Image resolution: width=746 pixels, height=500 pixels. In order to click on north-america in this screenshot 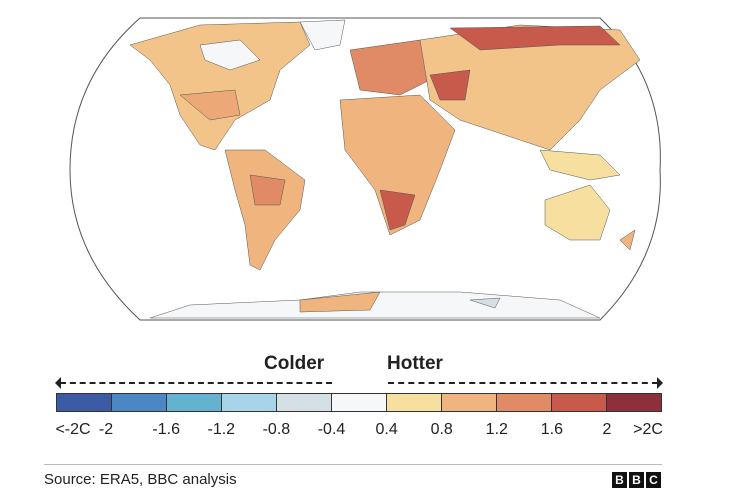, I will do `click(237, 85)`.